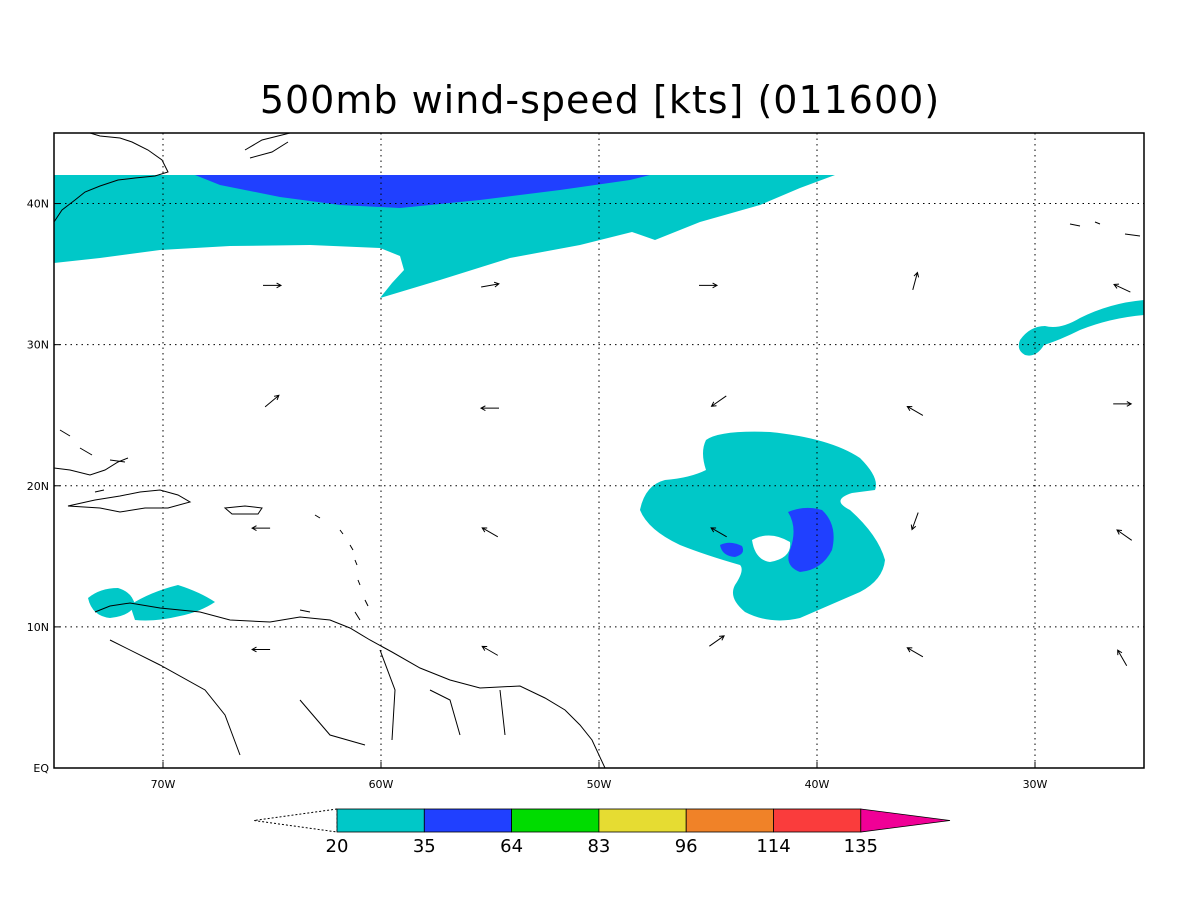 Image resolution: width=1200 pixels, height=900 pixels. I want to click on lon-tick-label: 60W, so click(381, 784).